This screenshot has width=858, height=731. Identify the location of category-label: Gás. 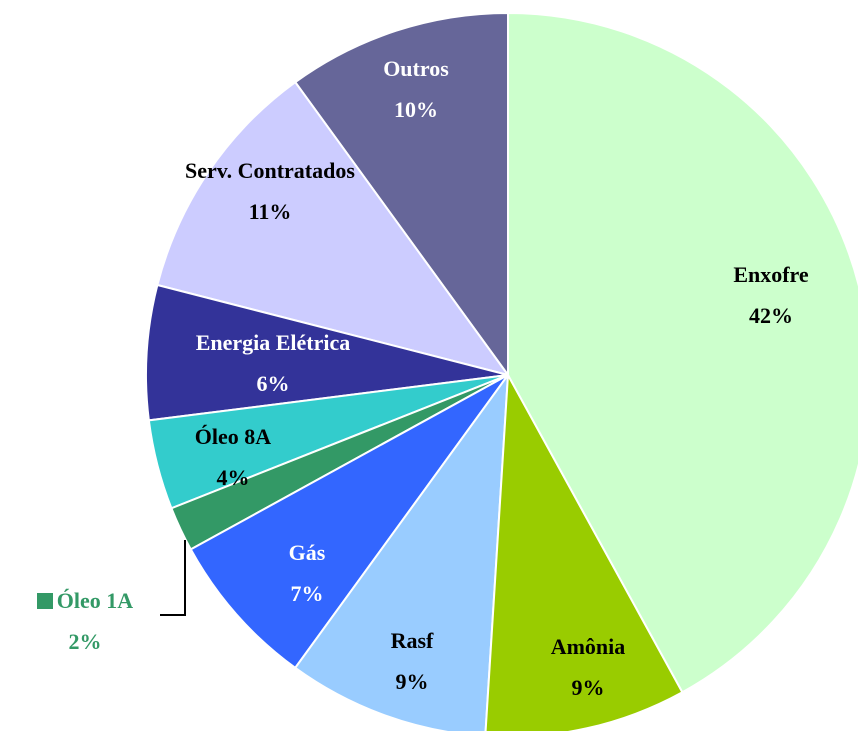
(307, 553).